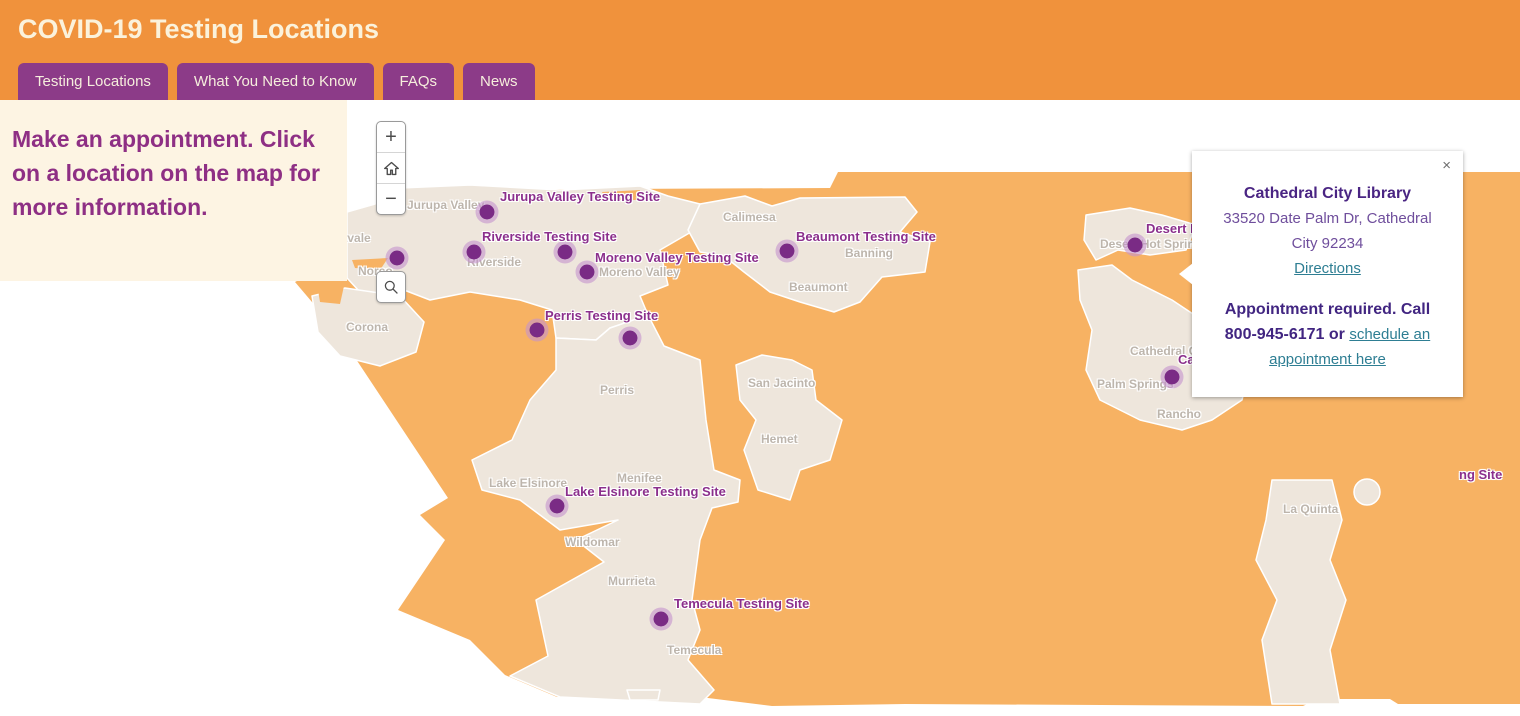 Image resolution: width=1520 pixels, height=716 pixels. I want to click on home-button, so click(391, 167).